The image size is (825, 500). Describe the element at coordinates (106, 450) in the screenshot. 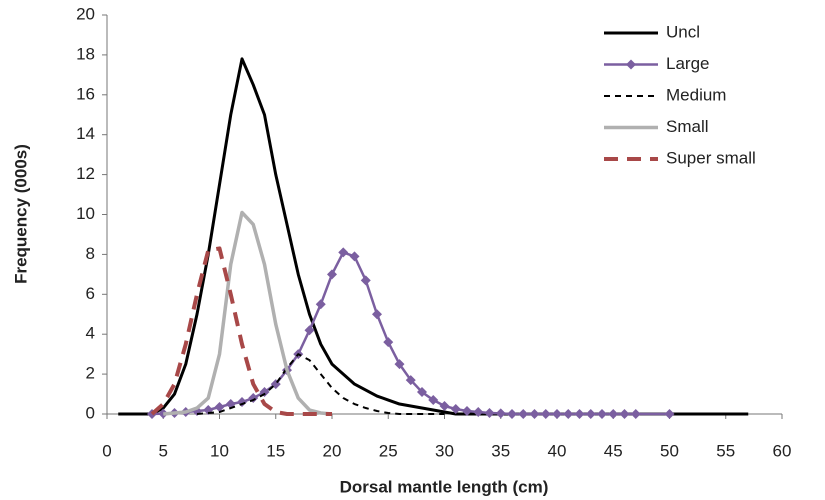

I see `x-tick-label: 0` at that location.